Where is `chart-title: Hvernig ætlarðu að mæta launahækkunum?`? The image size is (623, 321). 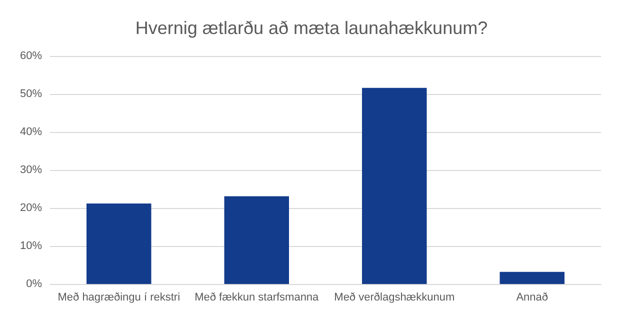
chart-title: Hvernig ætlarðu að mæta launahækkunum? is located at coordinates (311, 28).